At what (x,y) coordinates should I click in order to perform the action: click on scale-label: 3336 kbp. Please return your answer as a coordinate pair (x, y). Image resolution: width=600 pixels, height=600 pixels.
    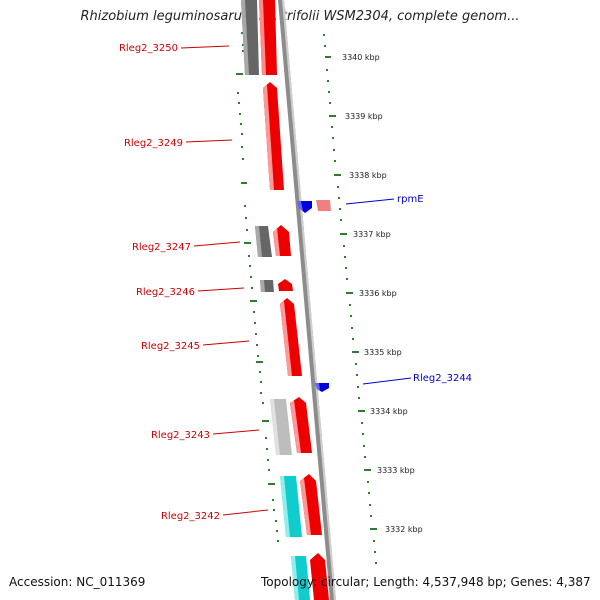
    Looking at the image, I should click on (378, 293).